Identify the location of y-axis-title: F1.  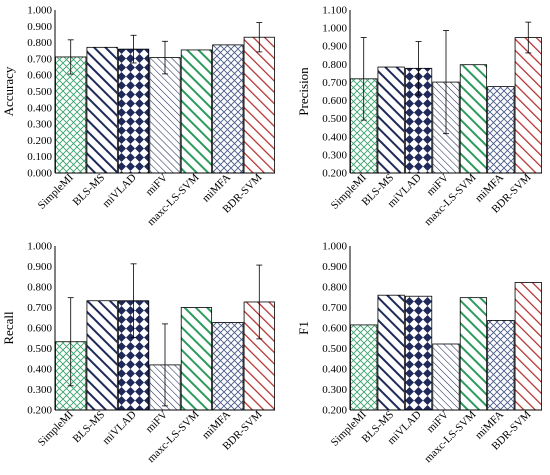
(303, 328).